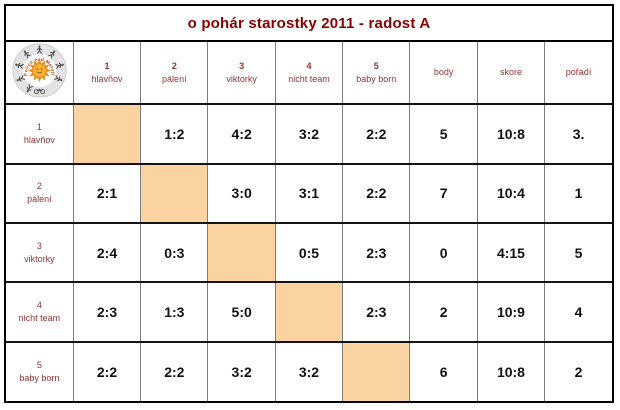  What do you see at coordinates (578, 252) in the screenshot?
I see `rank-cell: 5` at bounding box center [578, 252].